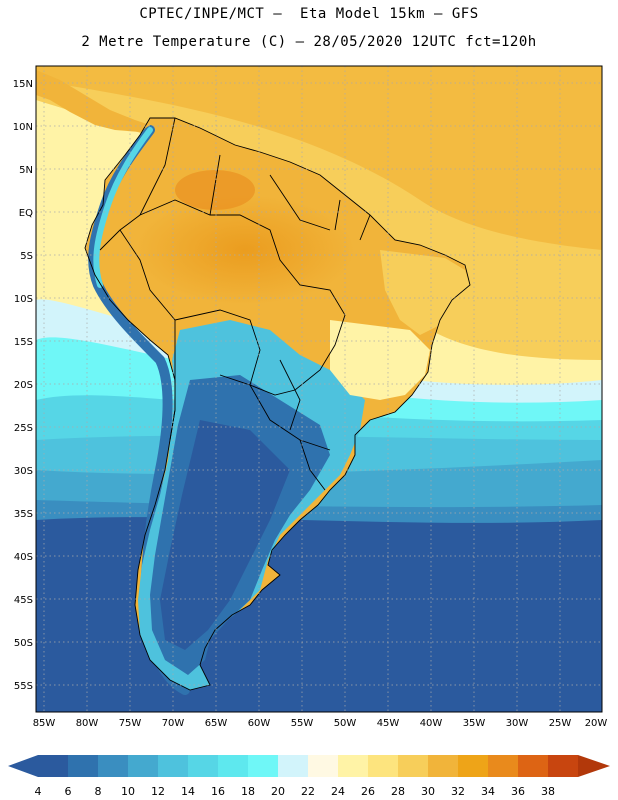 The image size is (618, 800). Describe the element at coordinates (259, 723) in the screenshot. I see `lon-label-60w: 60W` at that location.